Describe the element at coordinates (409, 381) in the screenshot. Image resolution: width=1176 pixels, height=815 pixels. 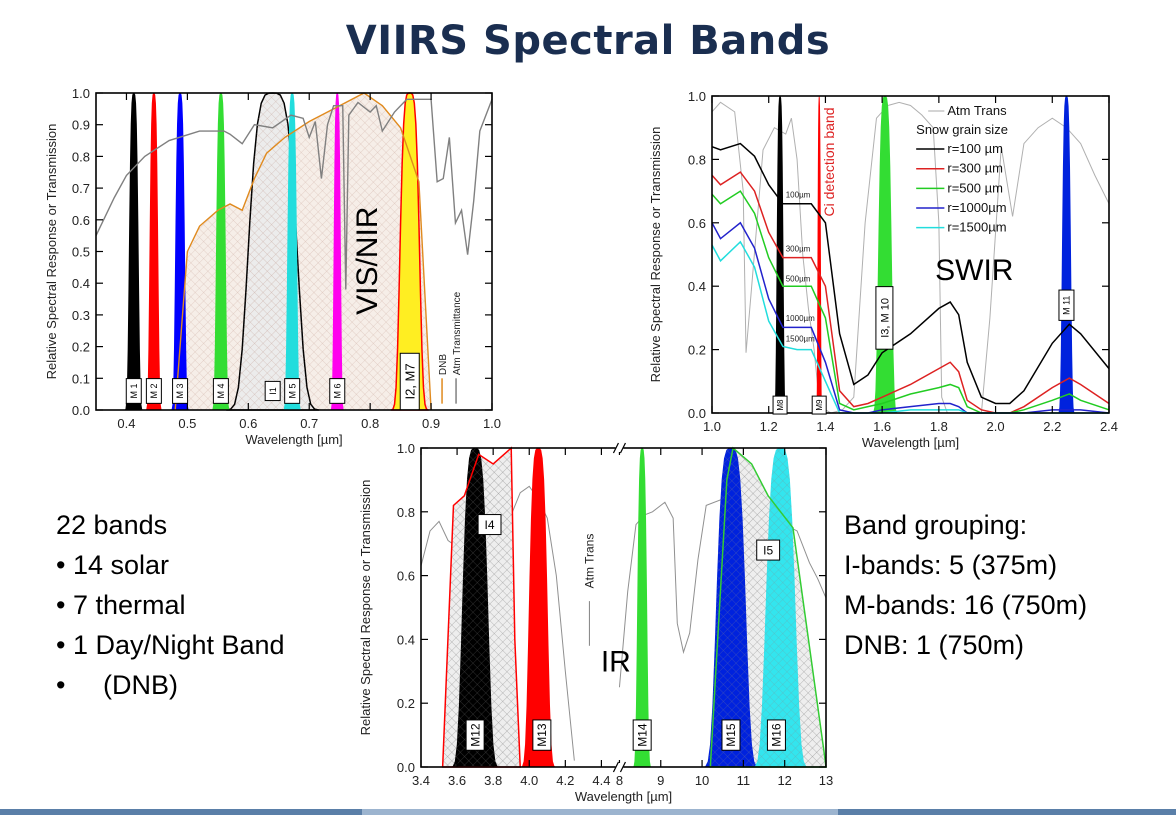
I see `svg-text: I2, M7` at that location.